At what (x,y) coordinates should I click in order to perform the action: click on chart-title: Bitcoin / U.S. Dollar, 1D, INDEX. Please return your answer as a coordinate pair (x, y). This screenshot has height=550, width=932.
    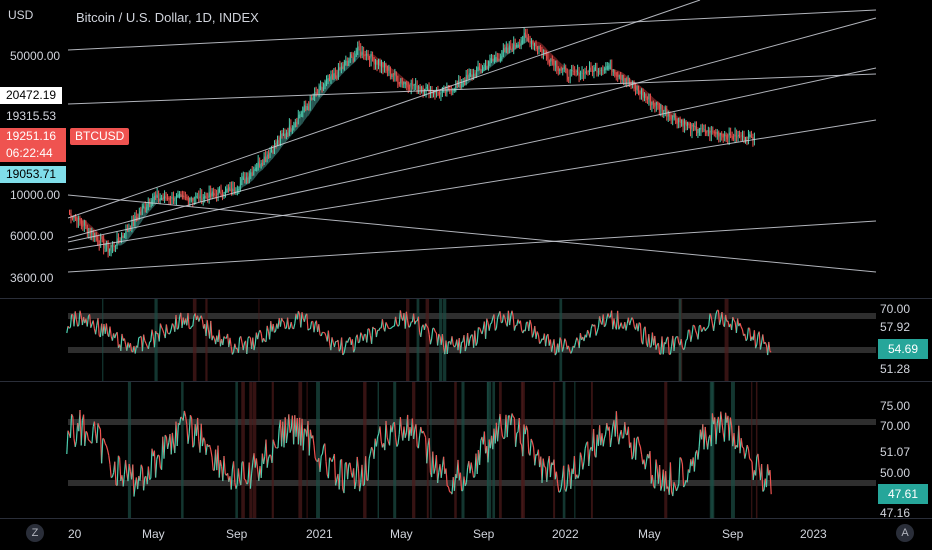
    Looking at the image, I should click on (167, 17).